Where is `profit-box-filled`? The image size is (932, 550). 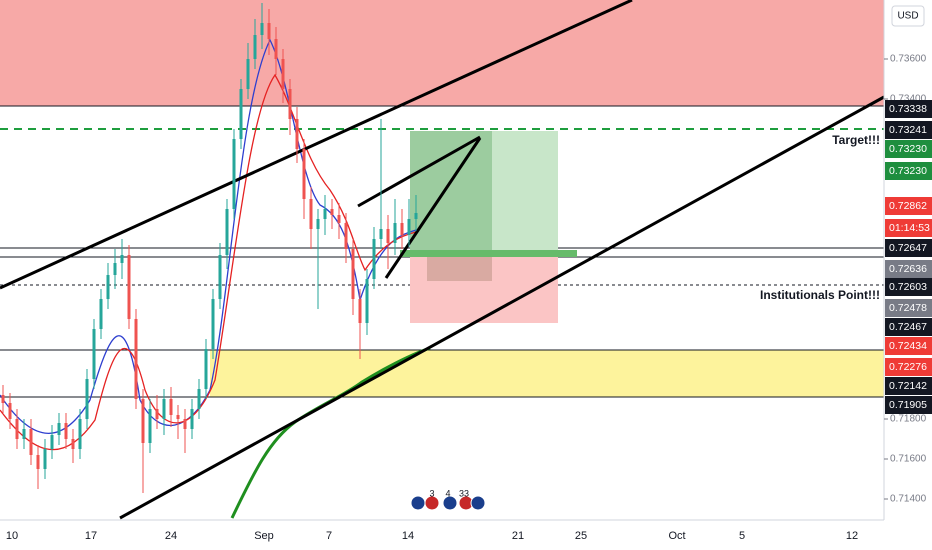 profit-box-filled is located at coordinates (451, 190).